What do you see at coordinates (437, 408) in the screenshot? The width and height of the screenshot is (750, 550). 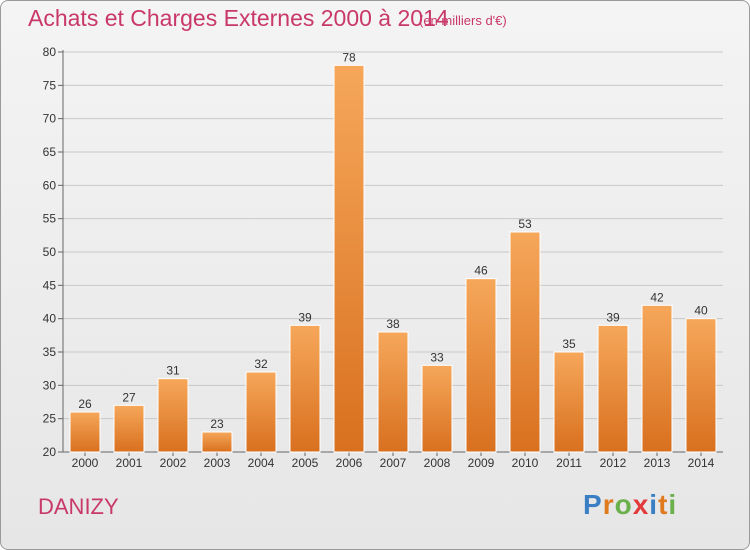 I see `bar-2008` at bounding box center [437, 408].